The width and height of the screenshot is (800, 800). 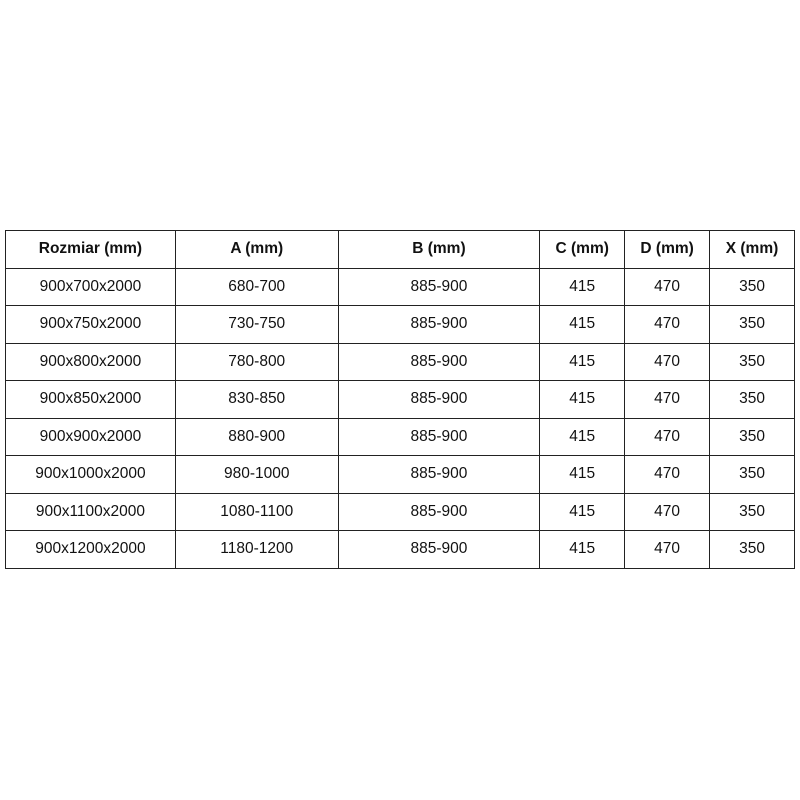 I want to click on table-row: 900x700x2000 680-700 885-900 415 470 350, so click(x=400, y=286).